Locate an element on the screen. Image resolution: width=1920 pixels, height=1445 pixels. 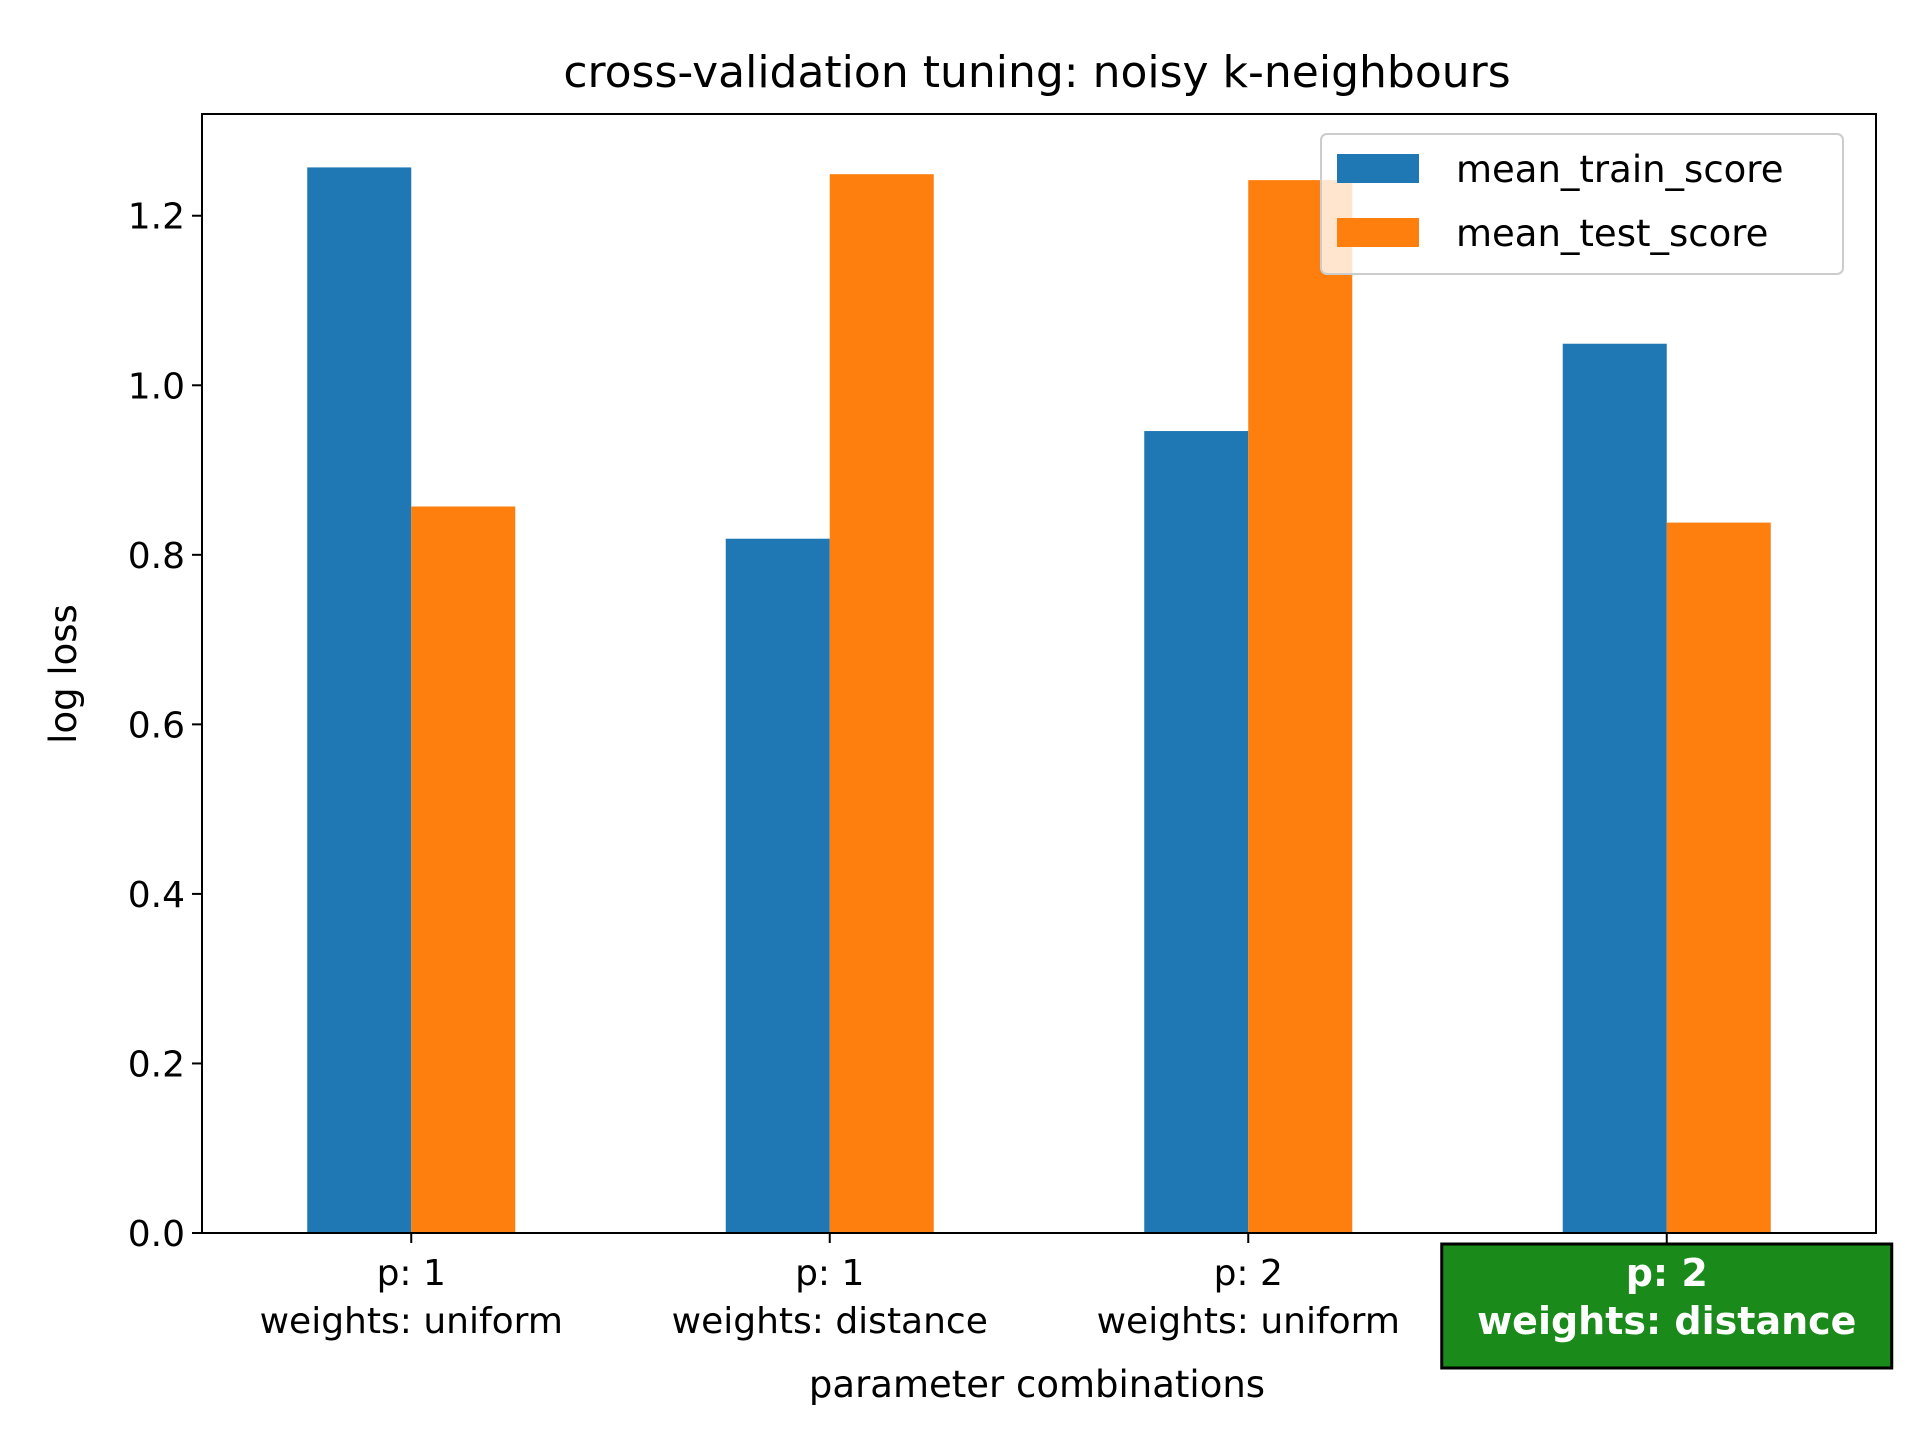
chart-legend: mean_train_score mean_test_score is located at coordinates (1582, 204).